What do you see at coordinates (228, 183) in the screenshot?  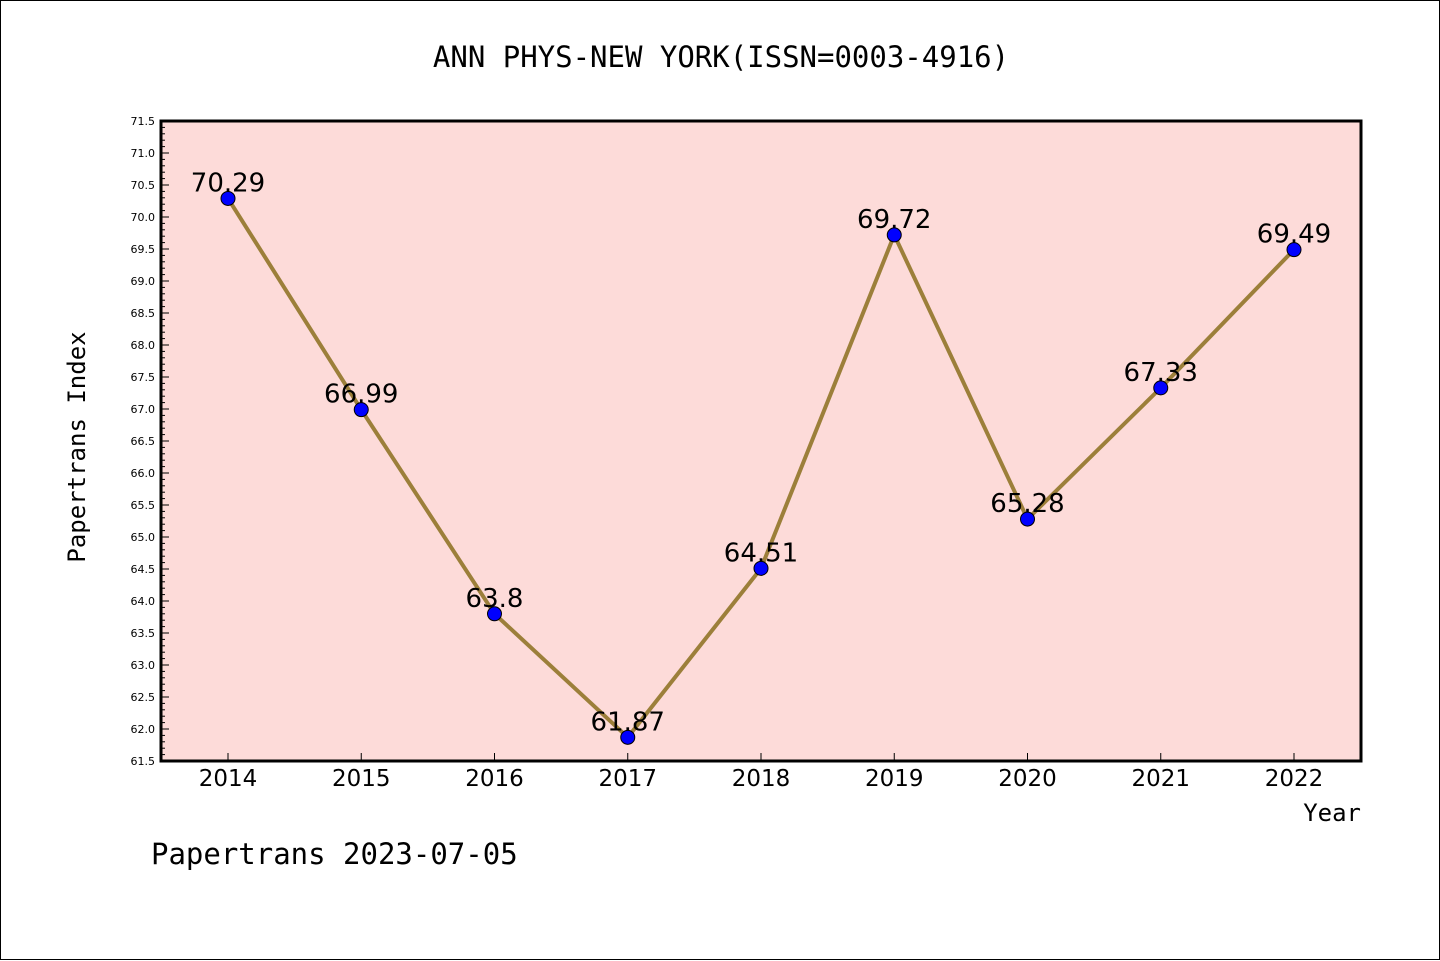 I see `data-label: 70.29` at bounding box center [228, 183].